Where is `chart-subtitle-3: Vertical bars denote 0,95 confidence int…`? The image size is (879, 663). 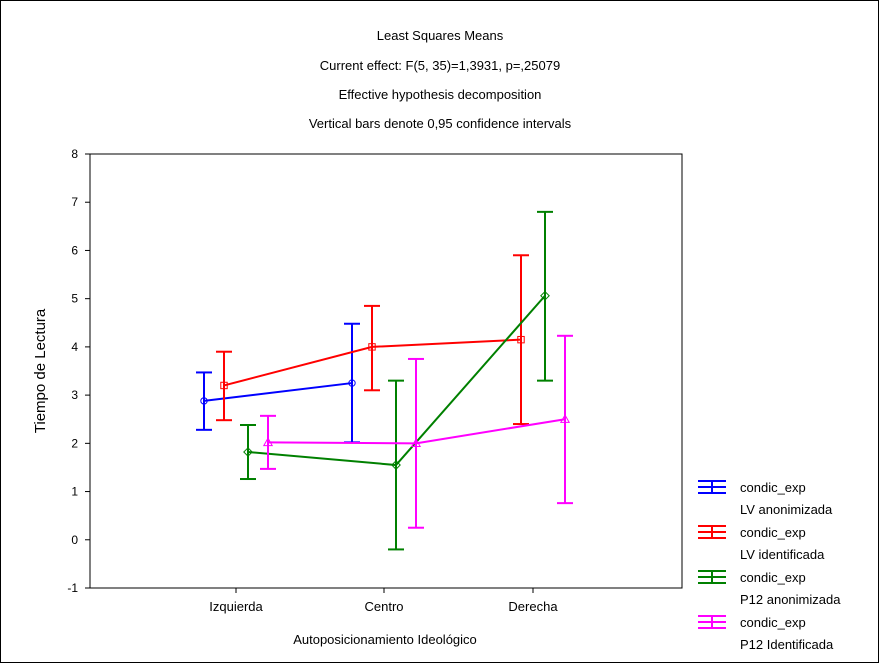
chart-subtitle-3: Vertical bars denote 0,95 confidence int… is located at coordinates (440, 123).